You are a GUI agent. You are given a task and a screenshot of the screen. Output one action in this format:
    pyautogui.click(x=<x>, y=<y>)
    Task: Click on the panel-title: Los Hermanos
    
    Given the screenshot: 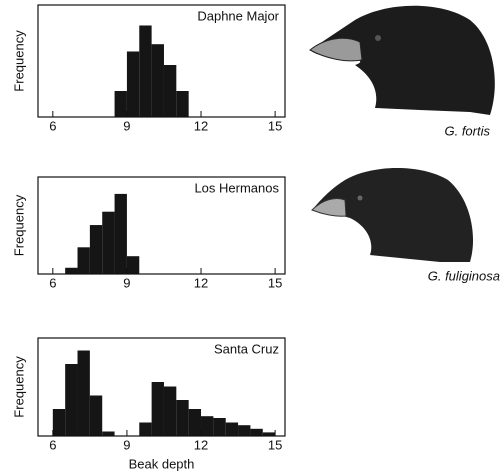 What is the action you would take?
    pyautogui.click(x=236, y=187)
    